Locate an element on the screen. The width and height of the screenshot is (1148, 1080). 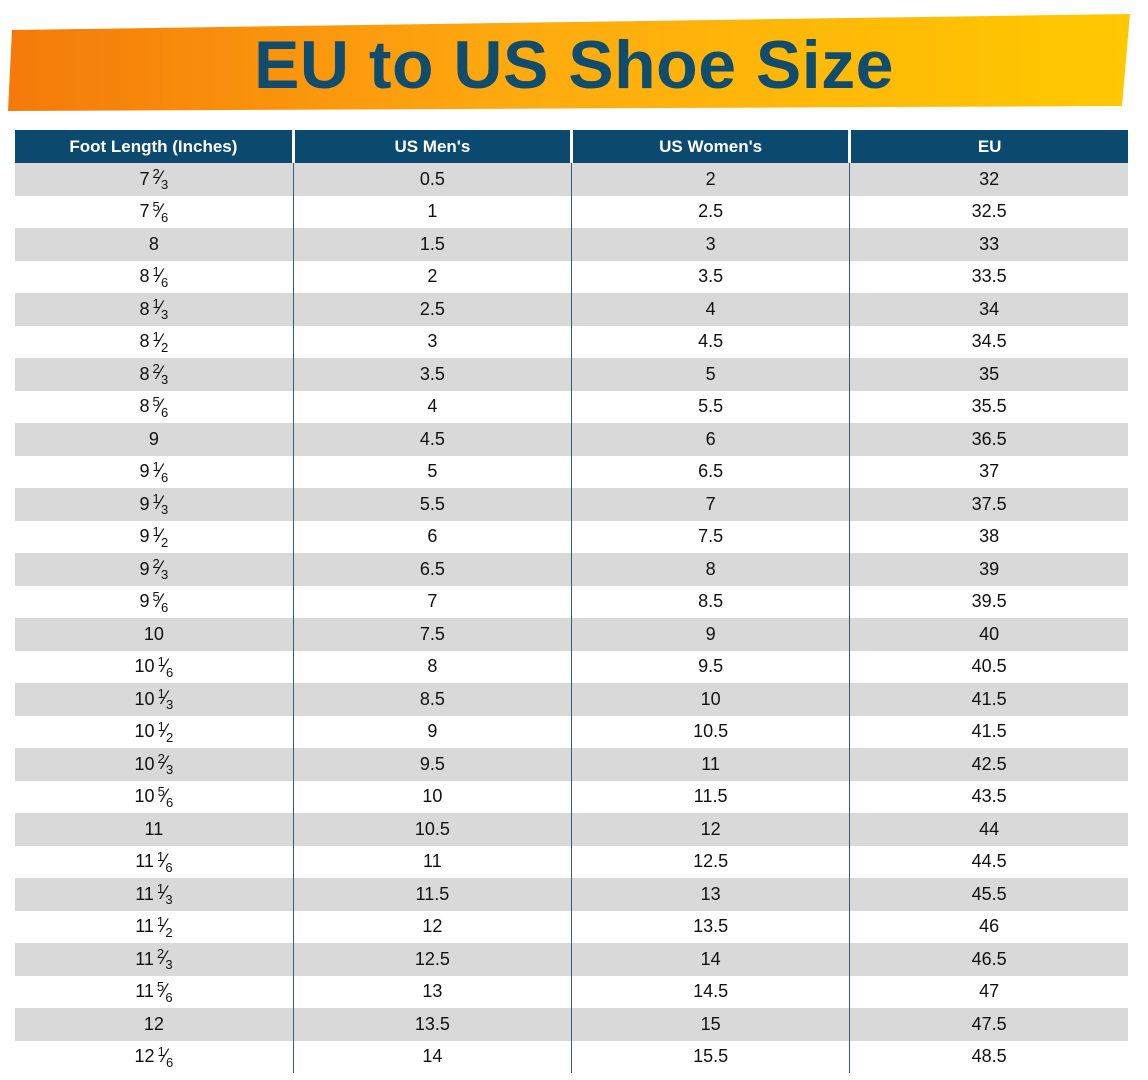
cell-foot-length: 9 1⁄6 is located at coordinates (154, 471).